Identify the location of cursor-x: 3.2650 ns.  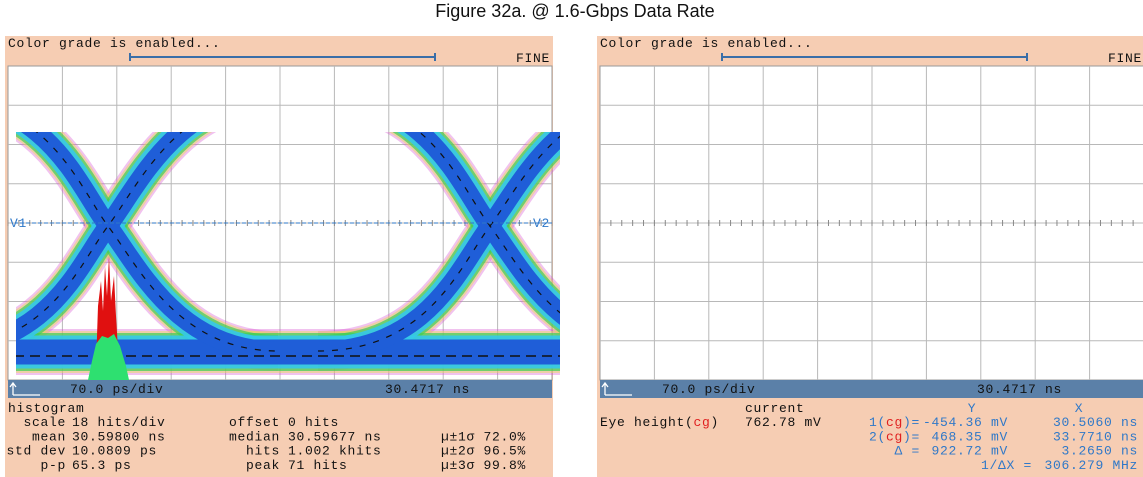
(1099, 451).